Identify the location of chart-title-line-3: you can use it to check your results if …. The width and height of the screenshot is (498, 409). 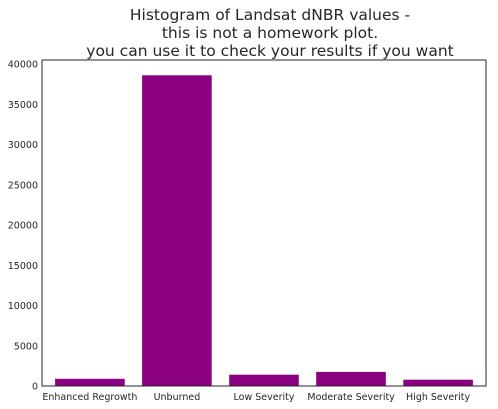
(269, 51).